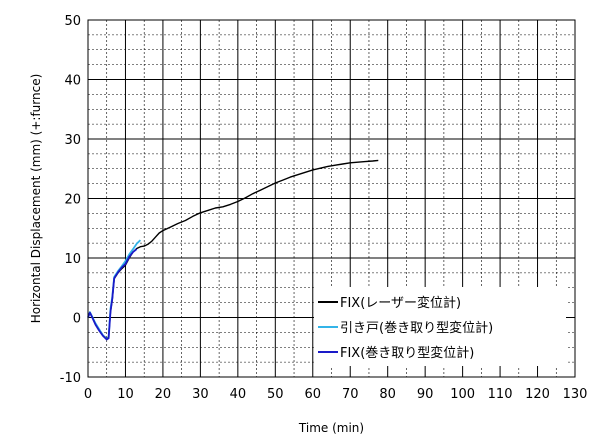 Image resolution: width=590 pixels, height=437 pixels. Describe the element at coordinates (125, 394) in the screenshot. I see `x-tick-label: 10` at that location.